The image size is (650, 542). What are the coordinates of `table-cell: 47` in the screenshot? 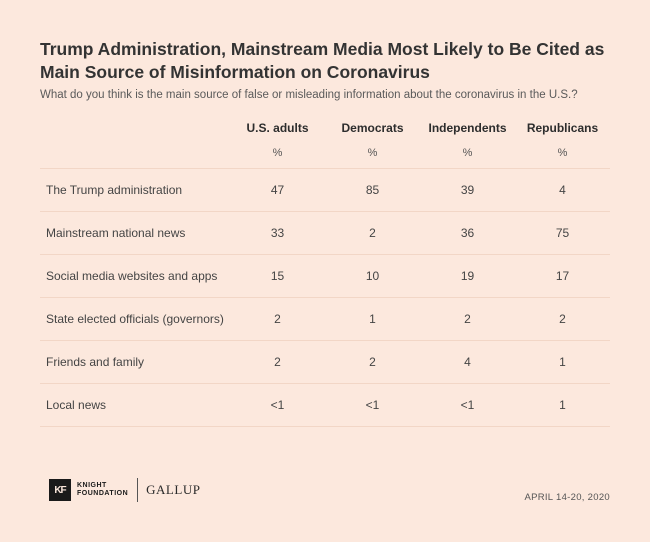 It's located at (277, 190).